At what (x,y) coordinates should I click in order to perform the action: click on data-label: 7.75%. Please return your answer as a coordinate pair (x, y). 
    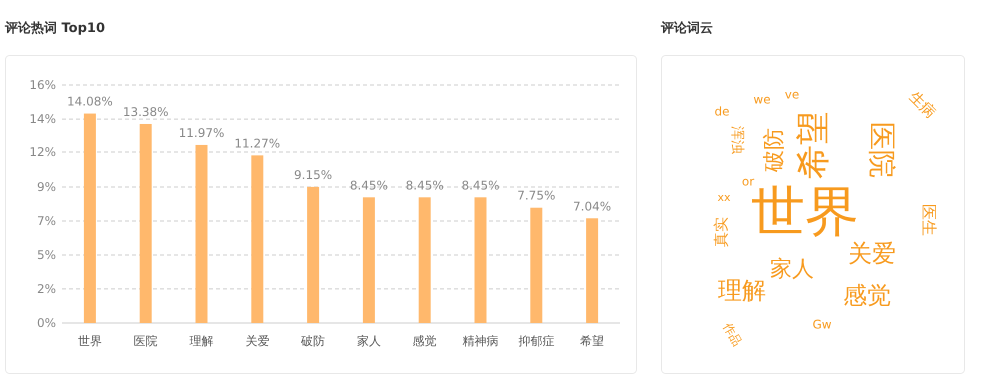
    Looking at the image, I should click on (536, 195).